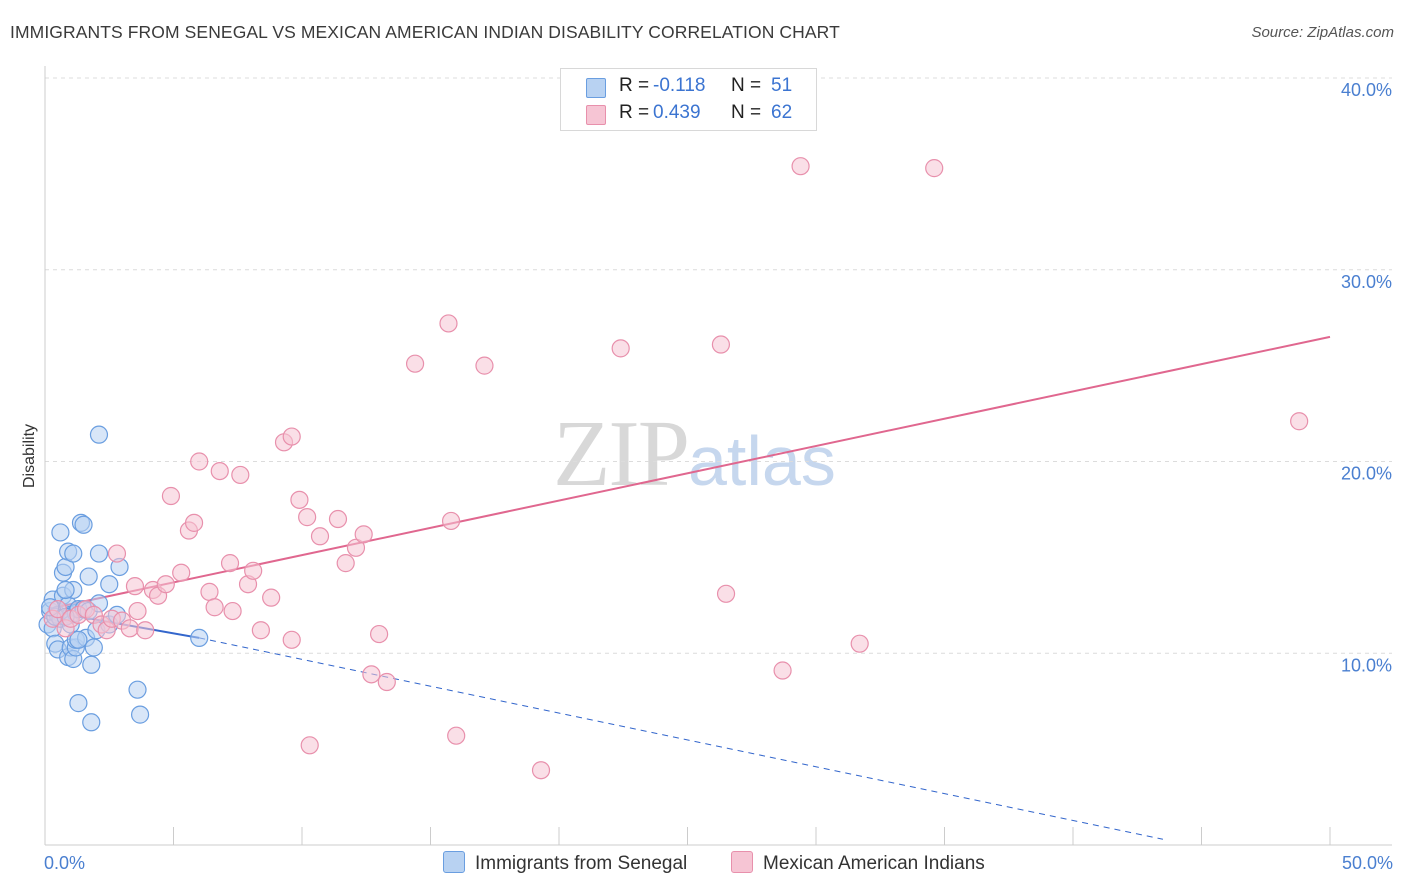 The width and height of the screenshot is (1406, 892). I want to click on bottom-legend-swatch-pink, so click(742, 862).